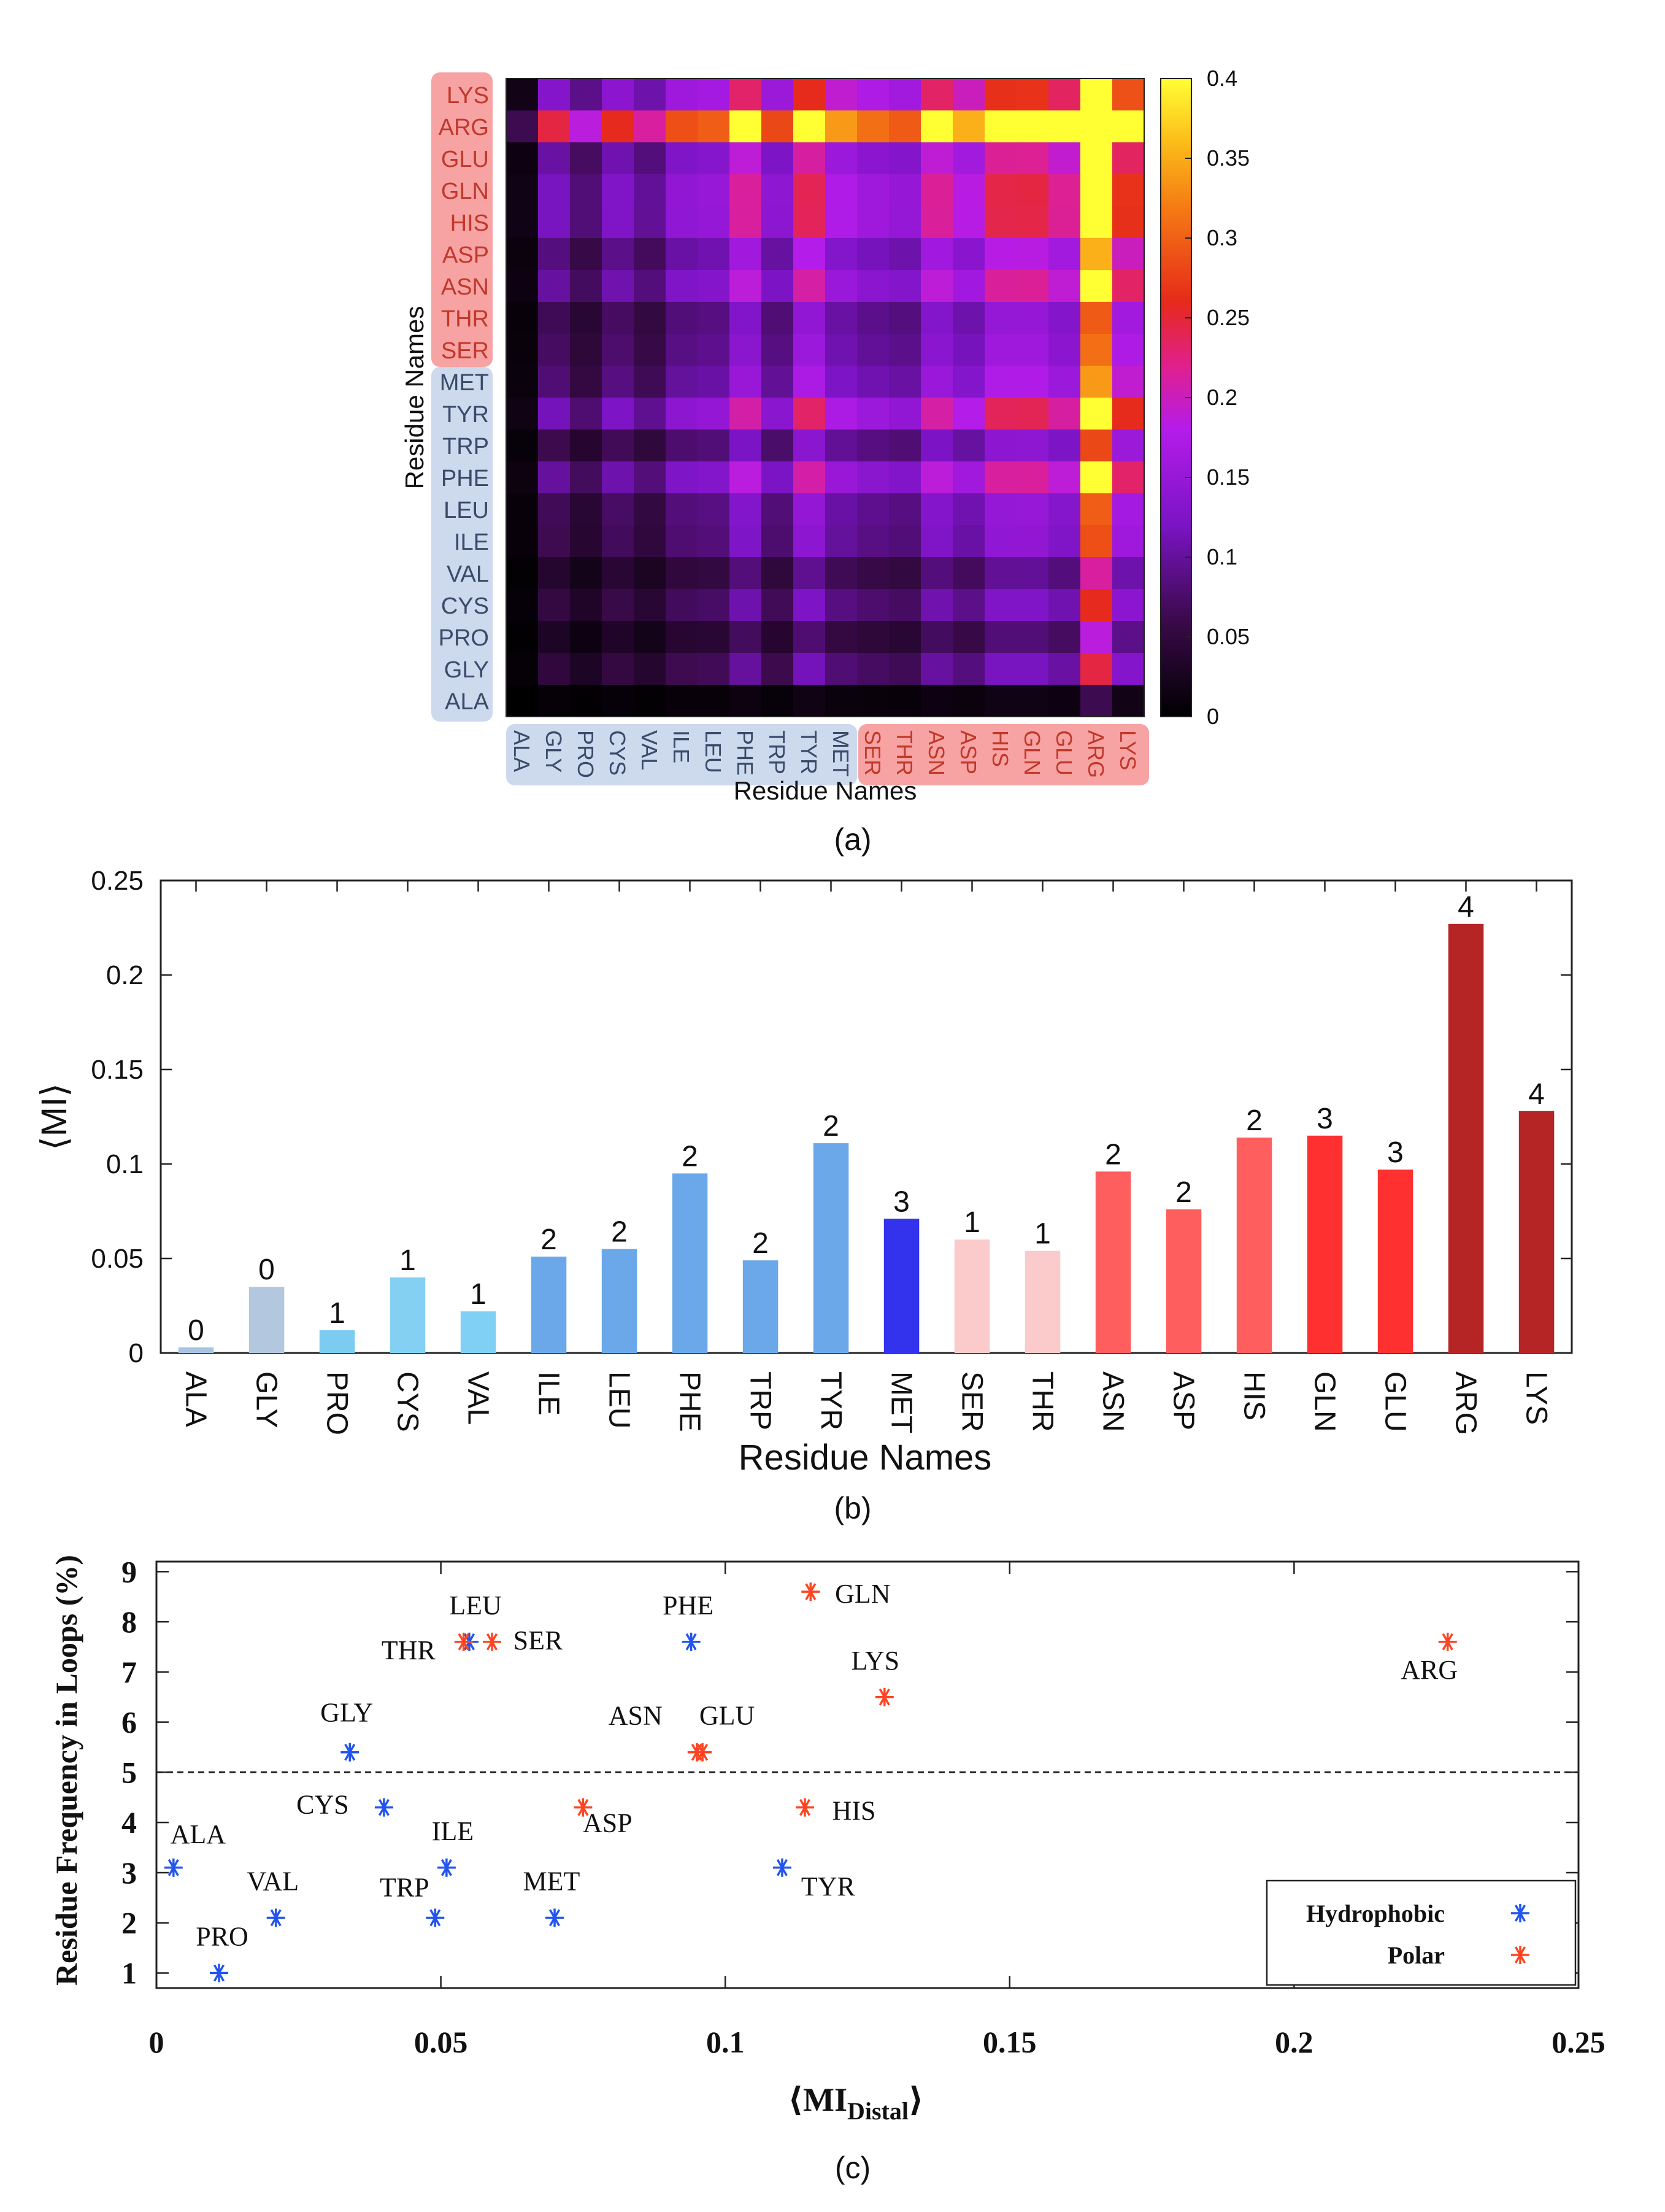  Describe the element at coordinates (825, 397) in the screenshot. I see `heatmap-cells` at that location.